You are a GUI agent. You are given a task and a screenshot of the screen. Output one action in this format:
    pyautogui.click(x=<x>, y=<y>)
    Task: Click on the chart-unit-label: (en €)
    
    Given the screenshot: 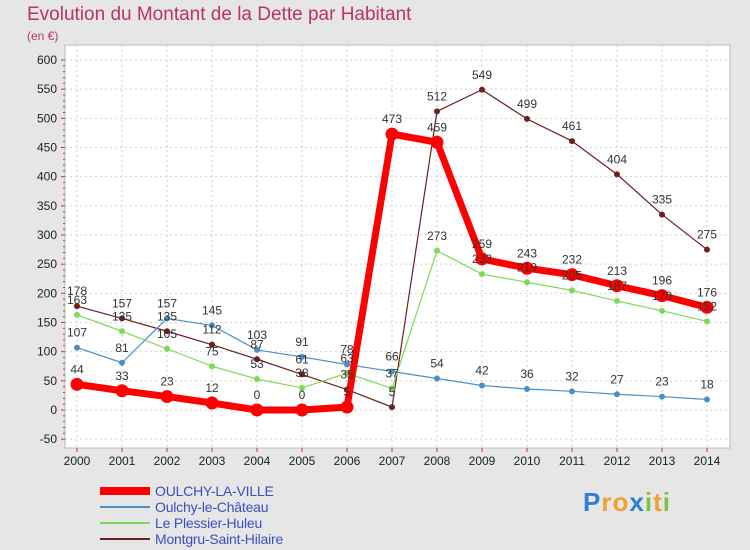 What is the action you would take?
    pyautogui.click(x=43, y=36)
    